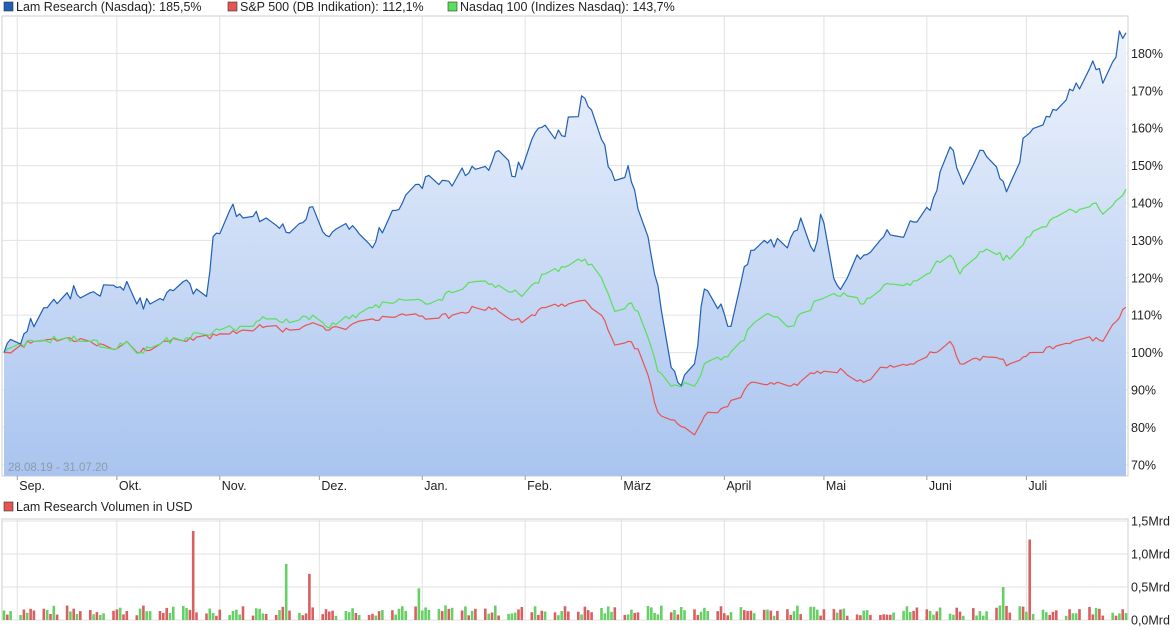  I want to click on volume-legend: Lam Research Volumen in USD, so click(97, 507).